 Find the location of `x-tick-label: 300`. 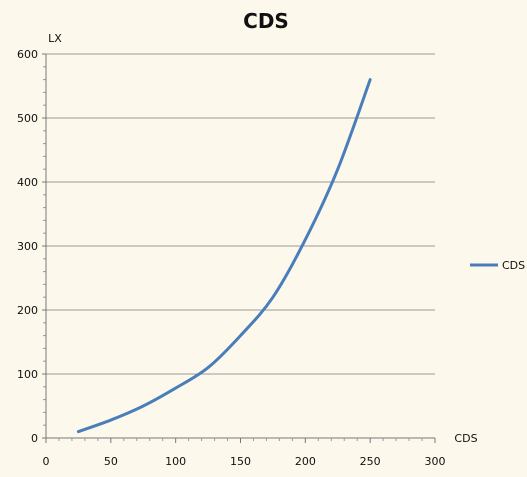

x-tick-label: 300 is located at coordinates (435, 461).